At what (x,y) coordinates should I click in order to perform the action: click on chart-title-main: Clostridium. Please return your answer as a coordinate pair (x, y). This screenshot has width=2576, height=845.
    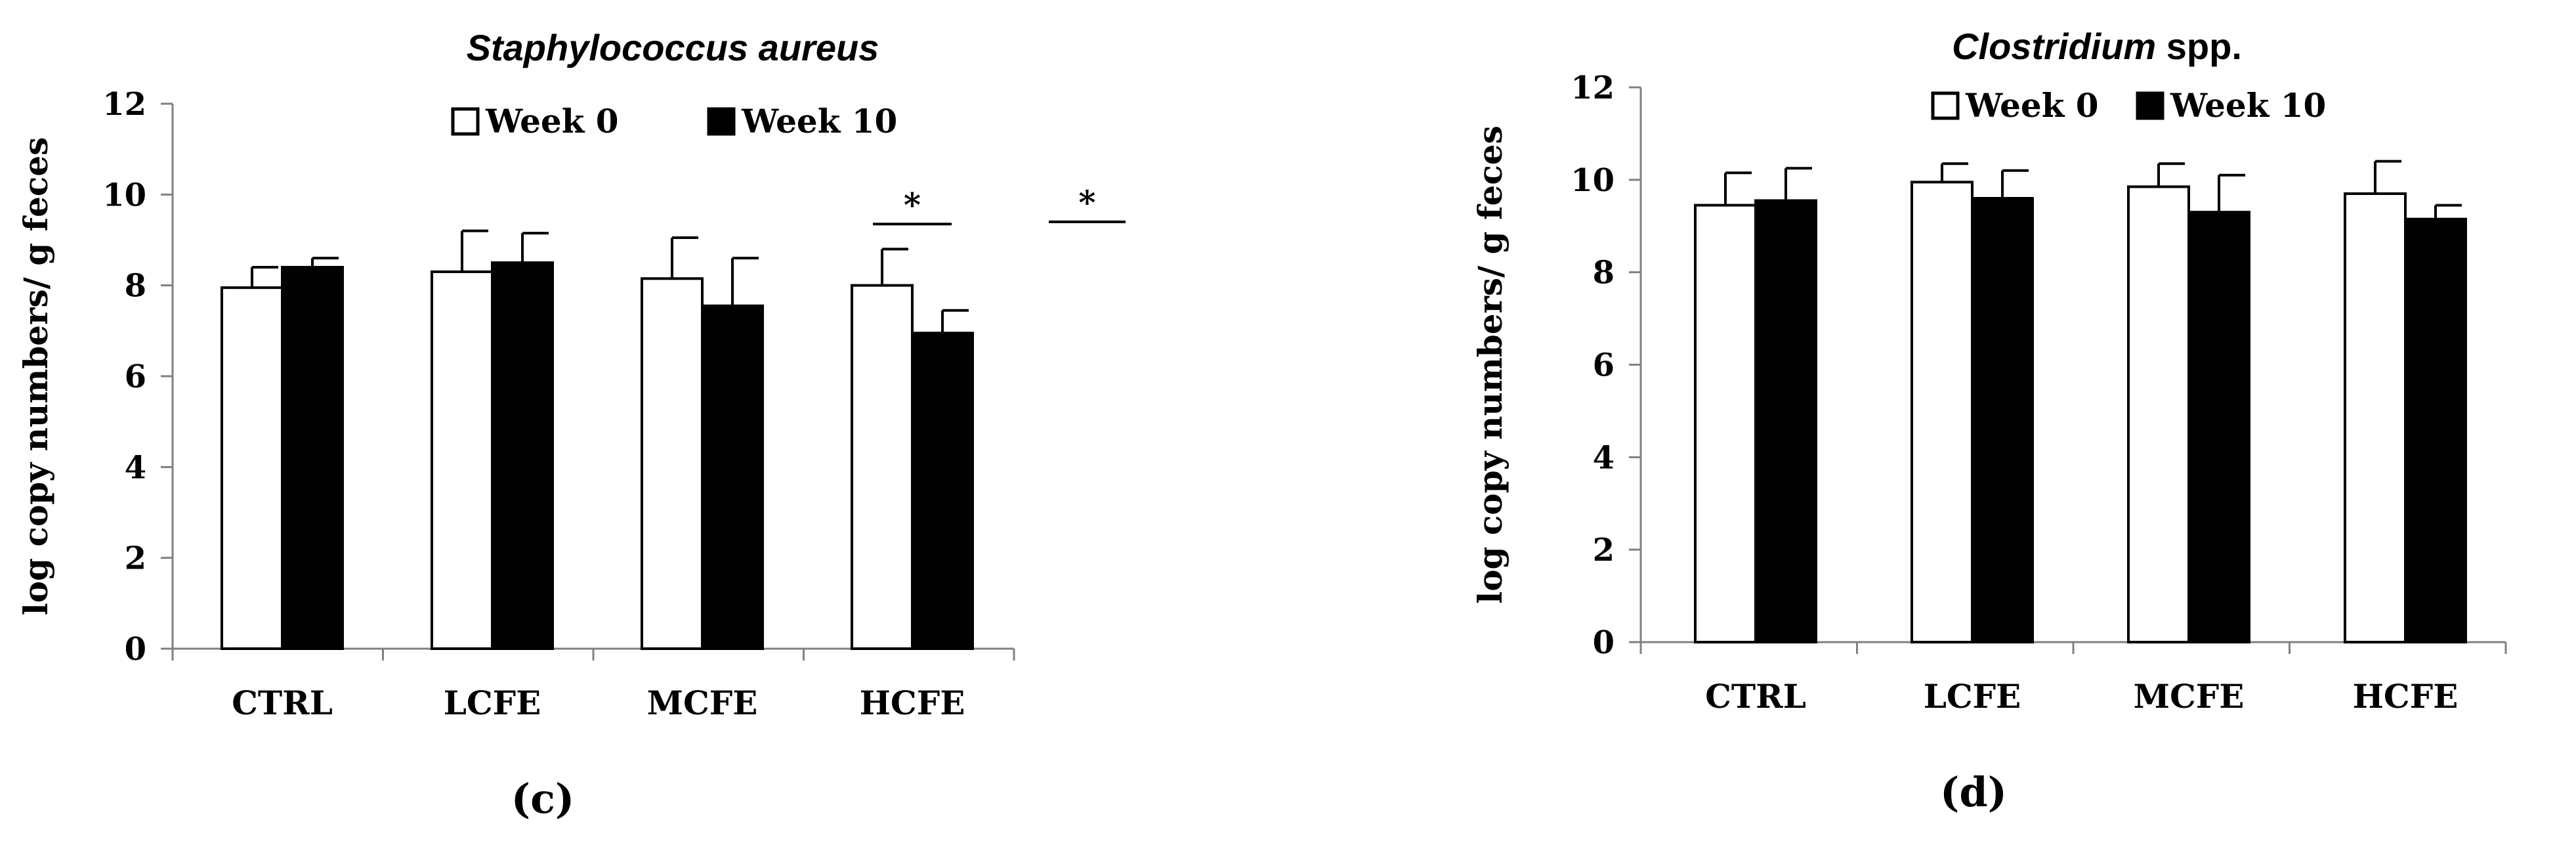
    Looking at the image, I should click on (2054, 46).